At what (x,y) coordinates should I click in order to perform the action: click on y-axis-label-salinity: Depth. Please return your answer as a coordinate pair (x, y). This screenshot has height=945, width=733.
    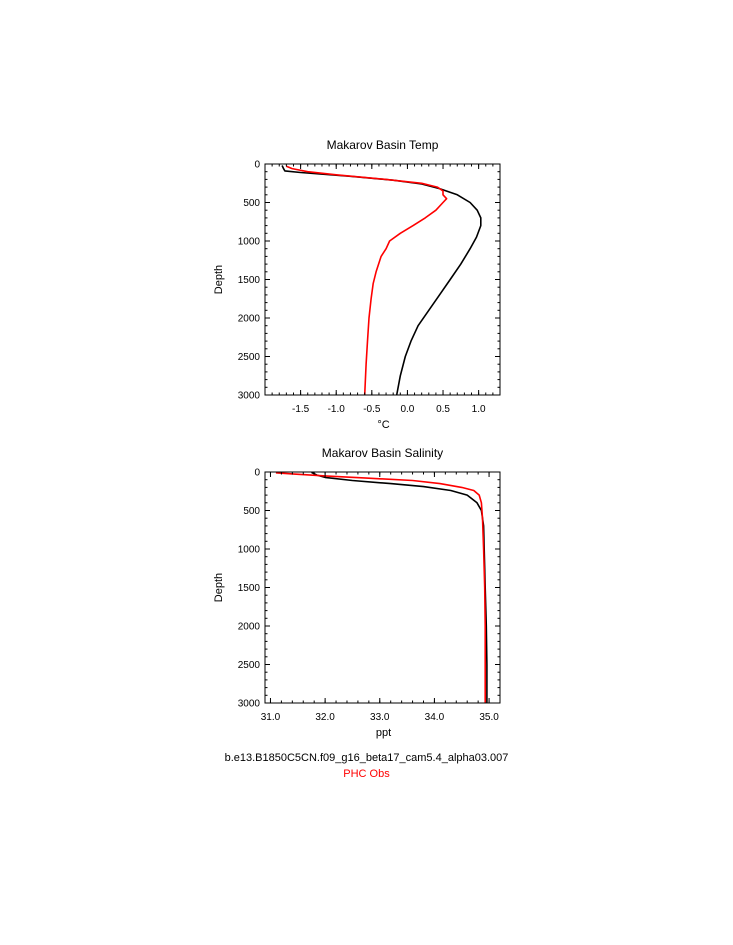
    Looking at the image, I should click on (219, 587).